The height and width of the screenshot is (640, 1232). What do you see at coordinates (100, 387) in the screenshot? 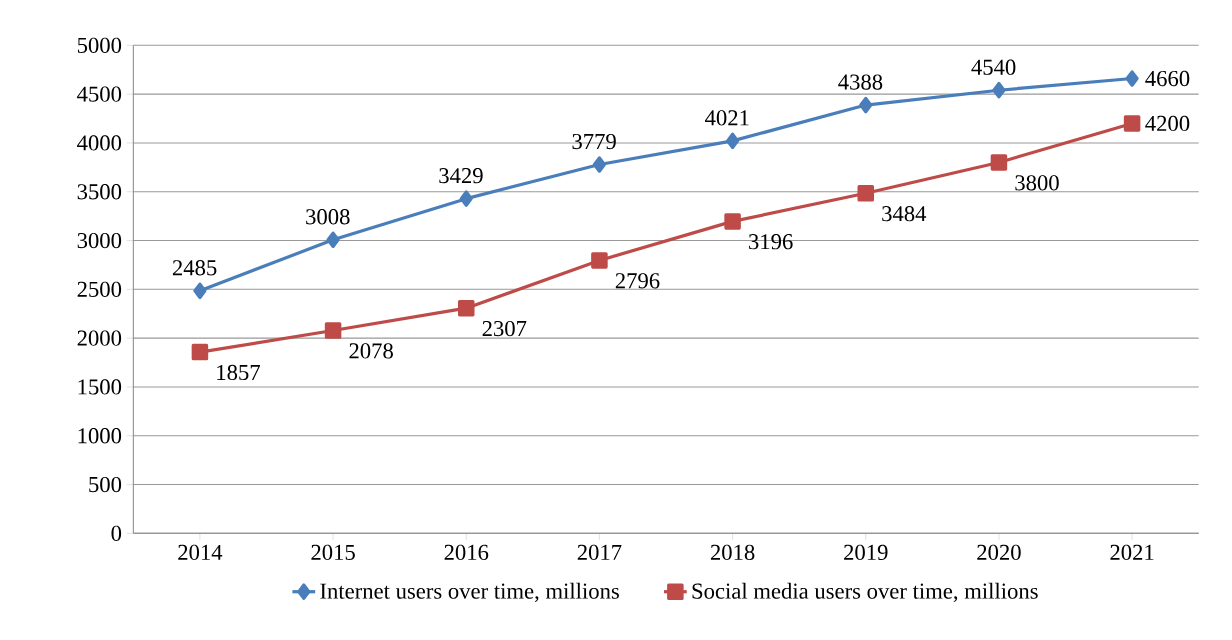
I see `y-tick-label: 1500` at bounding box center [100, 387].